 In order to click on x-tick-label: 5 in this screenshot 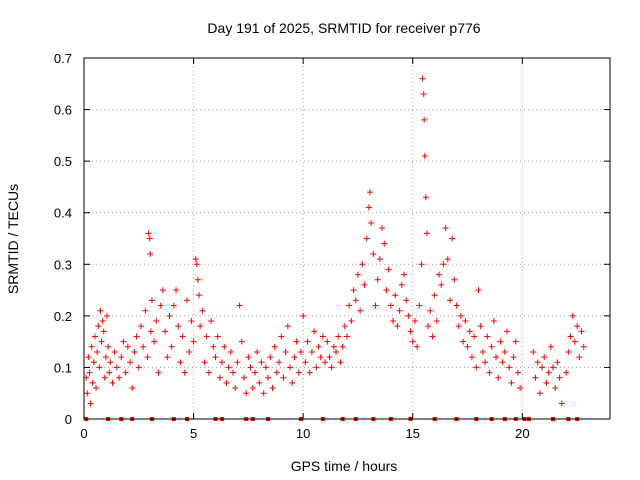, I will do `click(193, 433)`.